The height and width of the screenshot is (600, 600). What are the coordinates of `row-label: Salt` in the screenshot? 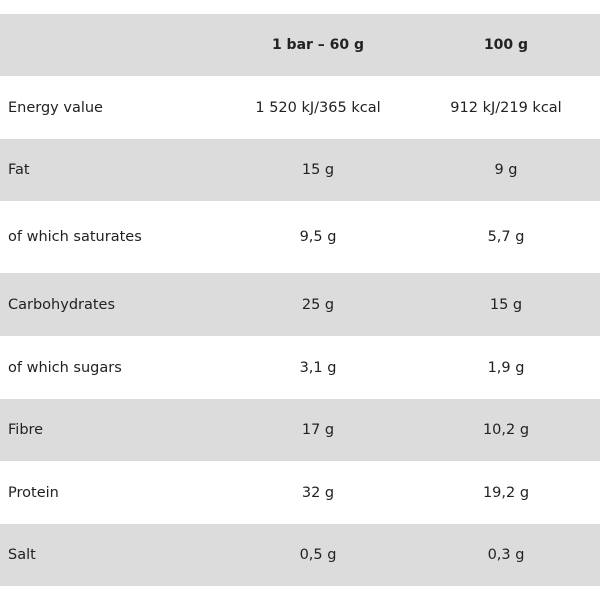 It's located at (22, 555).